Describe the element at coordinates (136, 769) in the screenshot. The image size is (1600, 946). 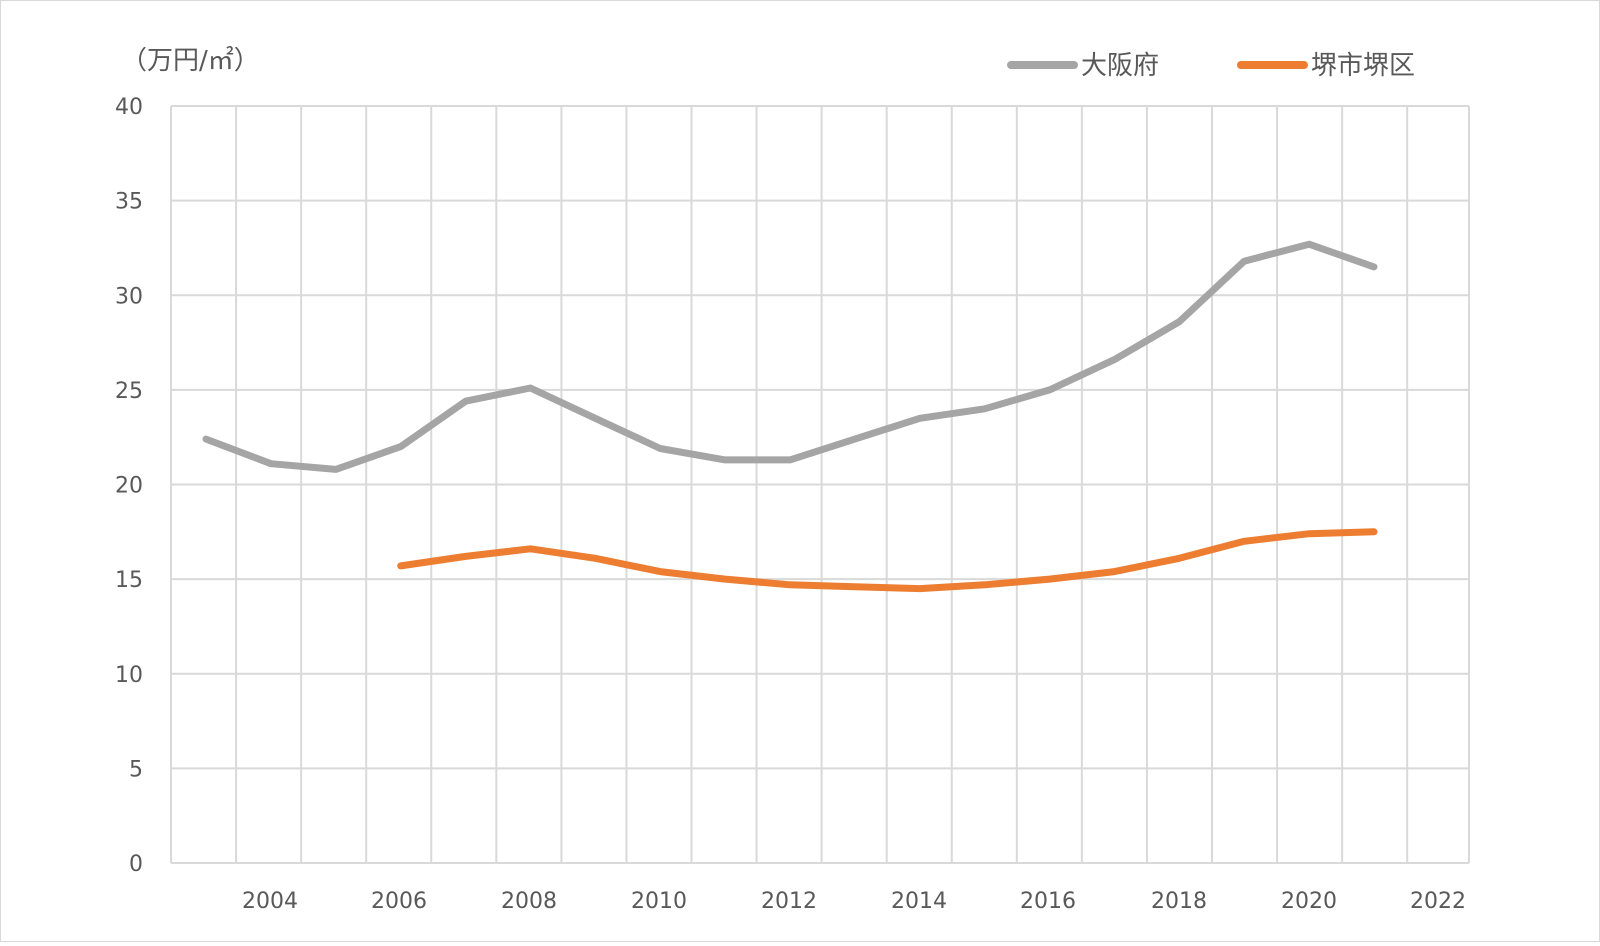
I see `y-tick-label-5: 5` at that location.